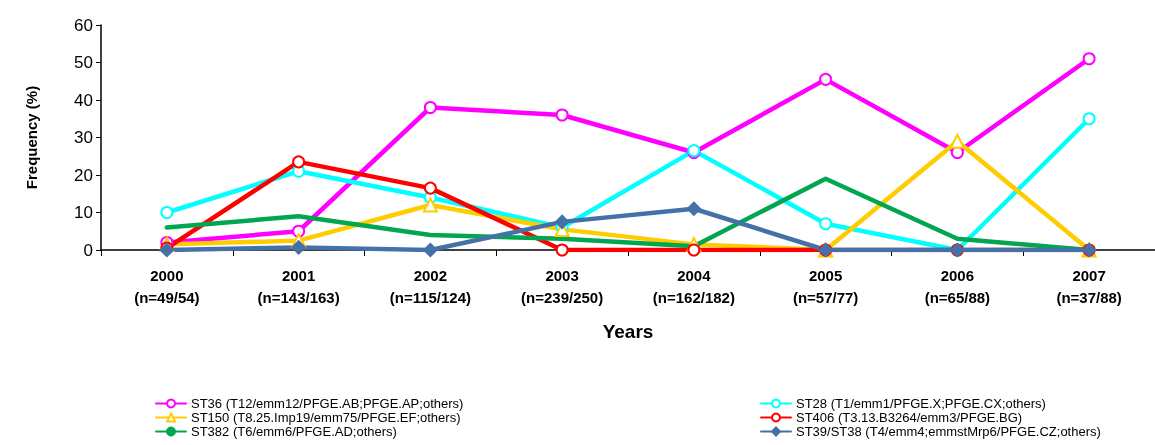  I want to click on x-tick-label: 2005 (n=57/77), so click(825, 286).